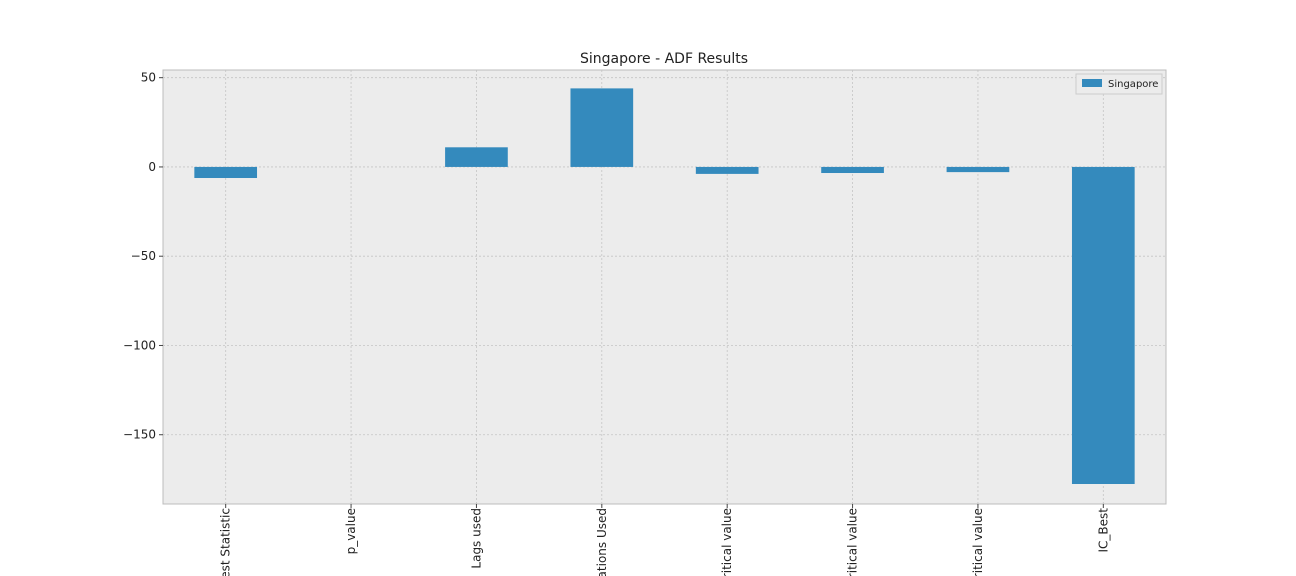  What do you see at coordinates (1103, 530) in the screenshot?
I see `x-tick-label: IC_Best` at bounding box center [1103, 530].